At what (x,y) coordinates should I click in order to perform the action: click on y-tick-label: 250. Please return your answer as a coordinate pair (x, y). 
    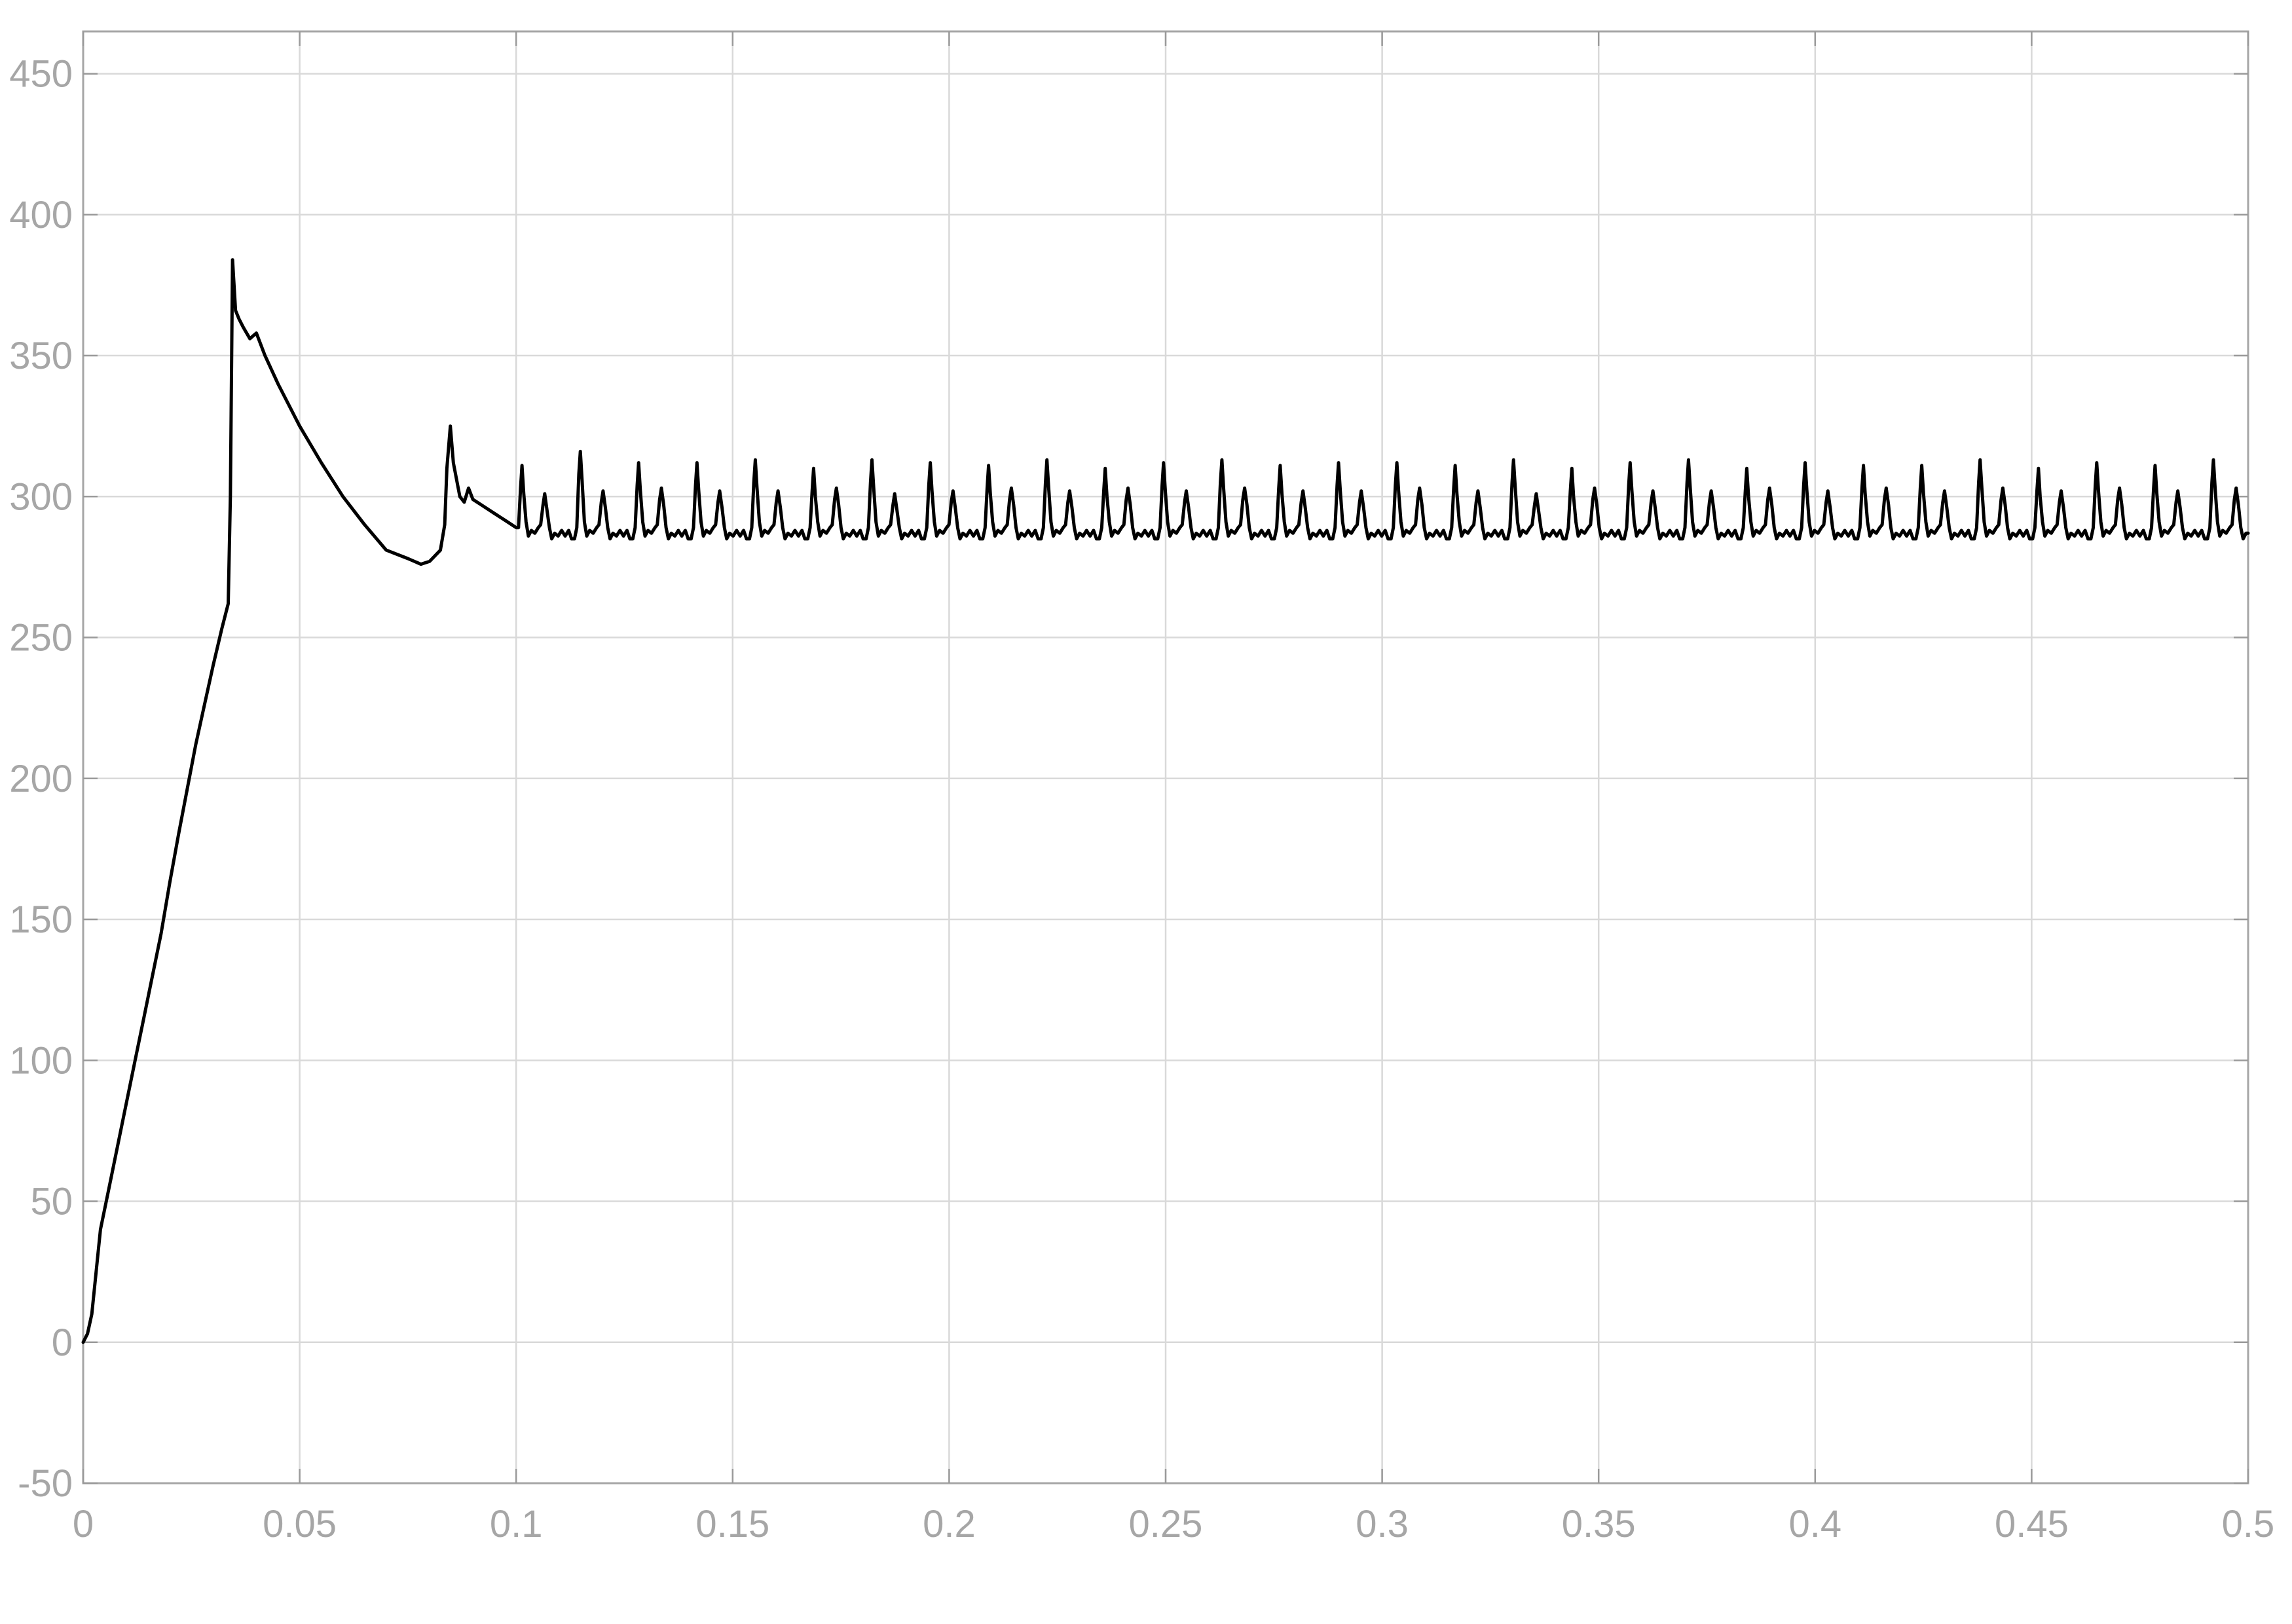
    Looking at the image, I should click on (41, 638).